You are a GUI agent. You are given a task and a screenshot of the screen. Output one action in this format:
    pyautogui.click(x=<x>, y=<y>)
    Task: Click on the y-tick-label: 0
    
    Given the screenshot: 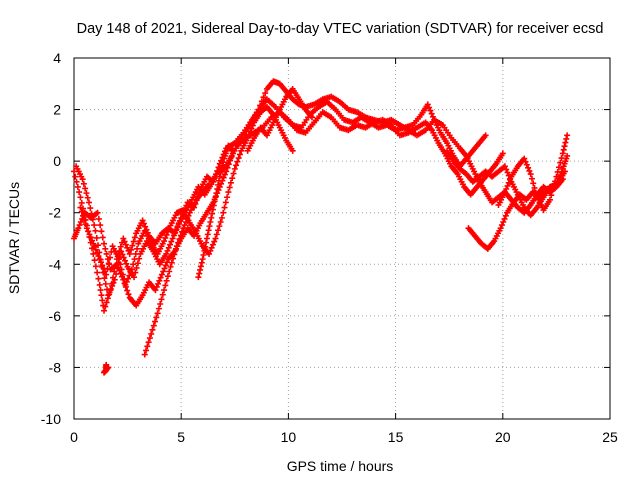 What is the action you would take?
    pyautogui.click(x=57, y=161)
    